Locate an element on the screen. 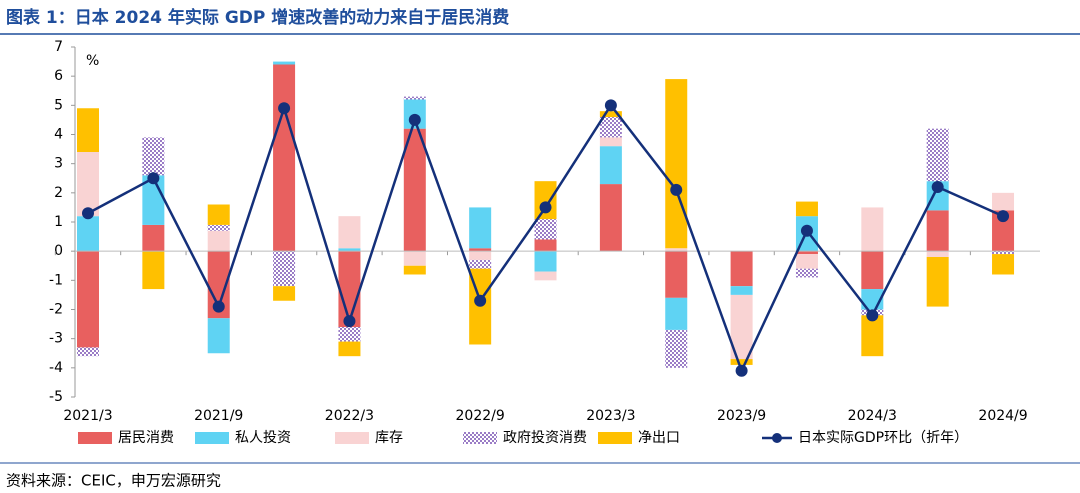  y-tick-label: 2 is located at coordinates (58, 193).